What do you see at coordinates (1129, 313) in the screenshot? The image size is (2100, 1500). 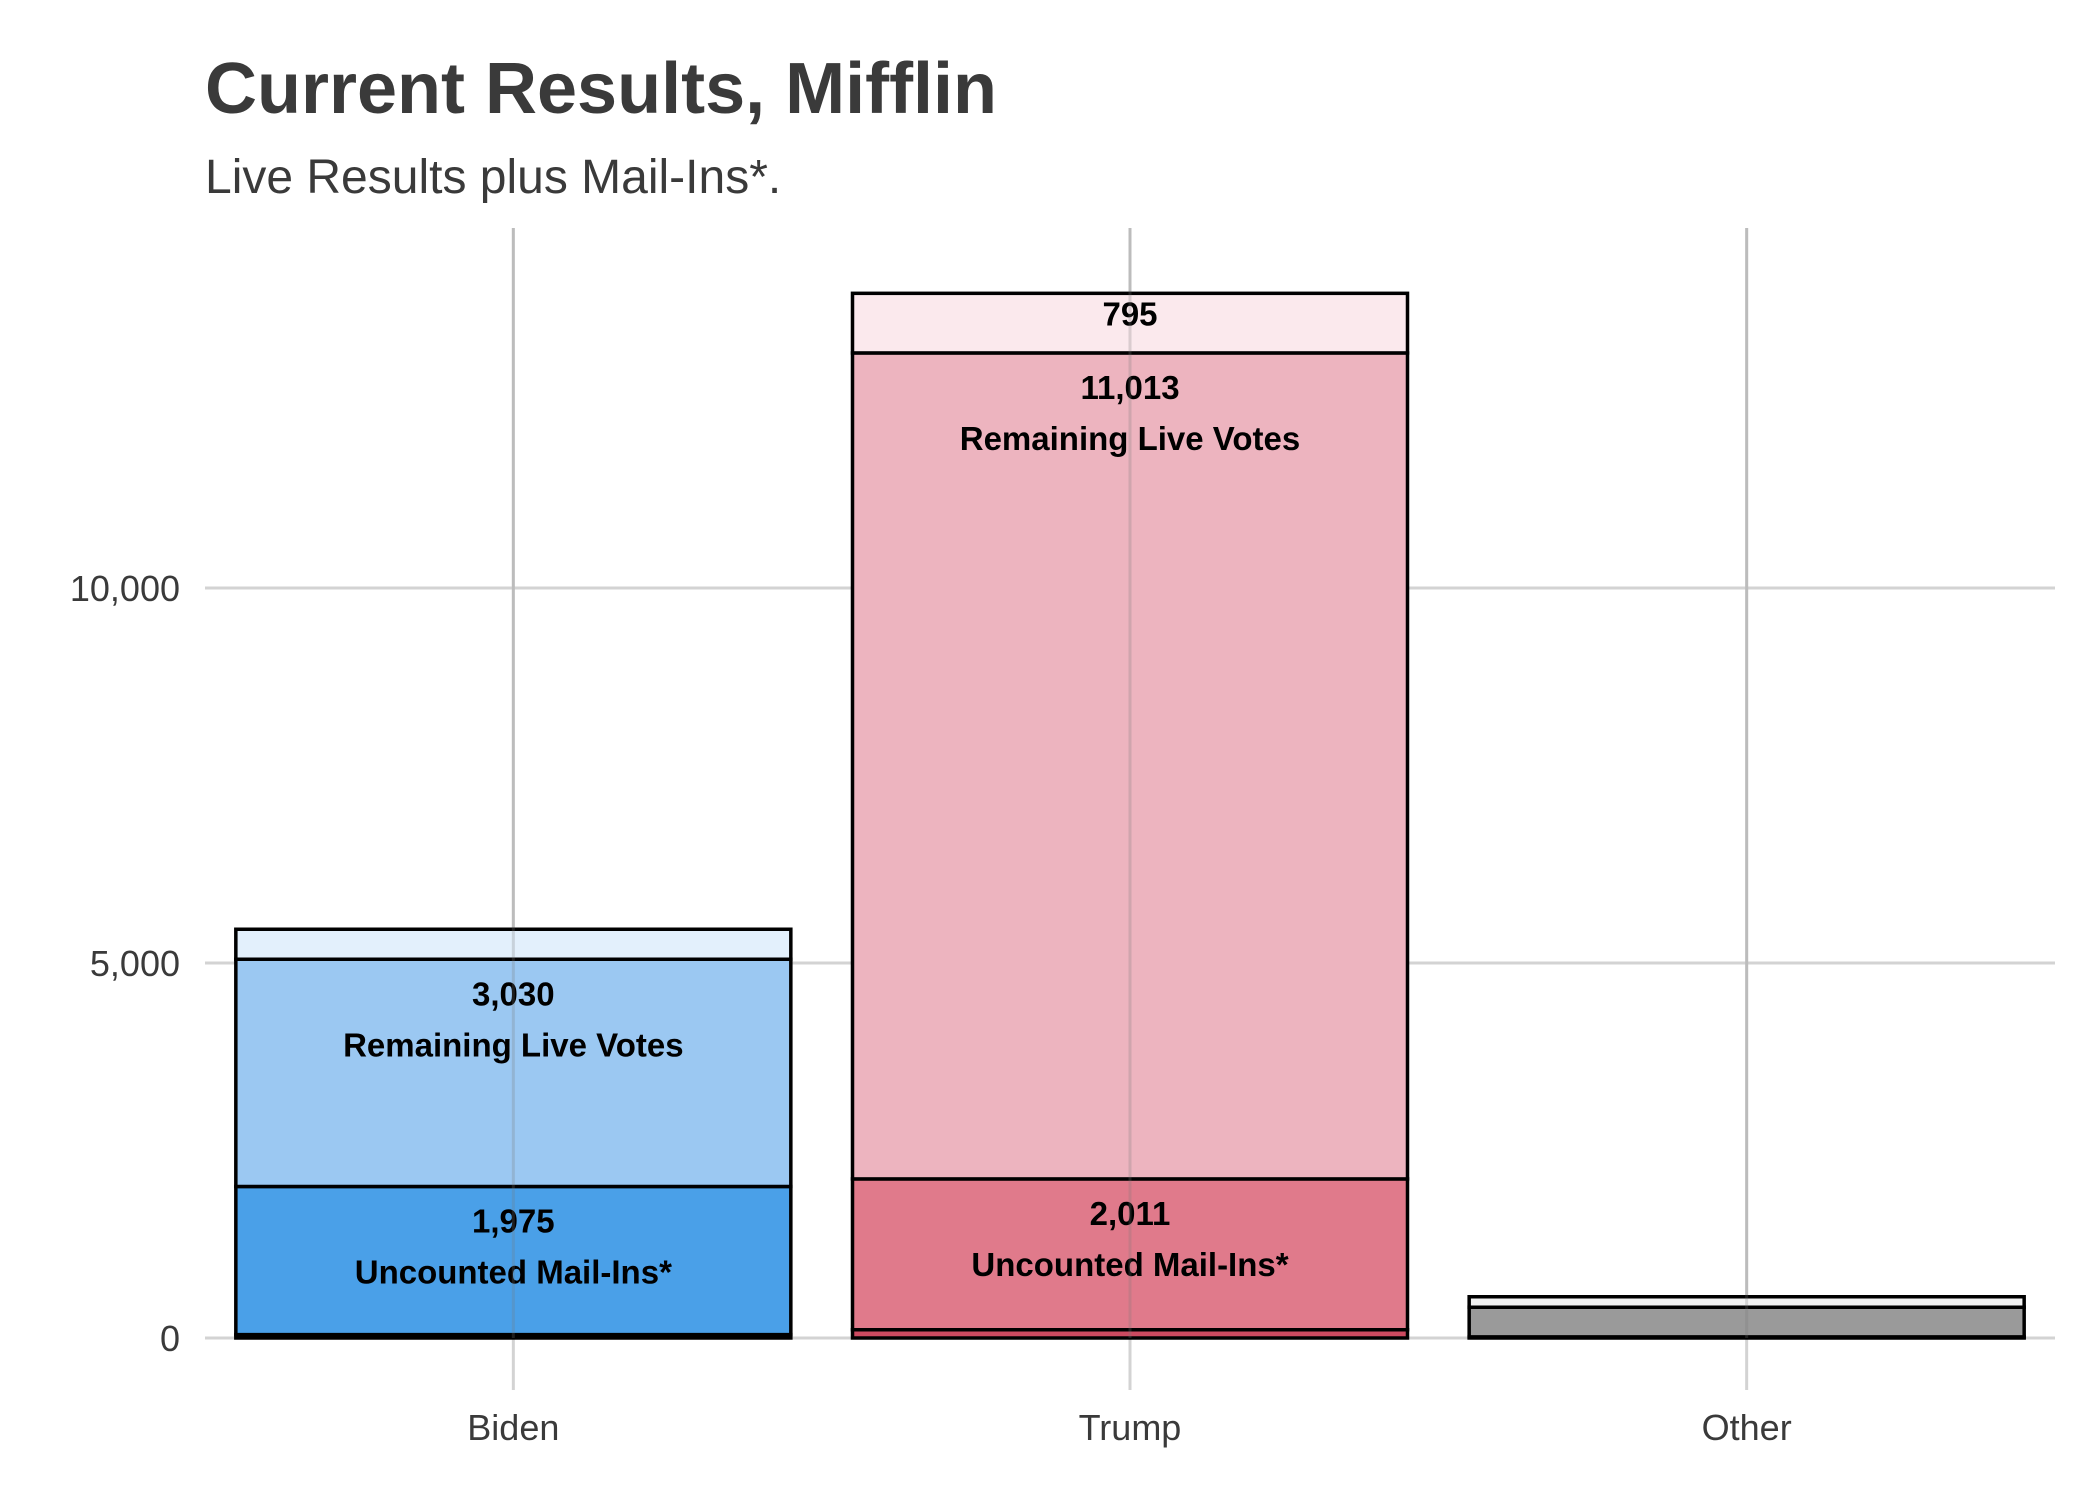 I see `data-label: 795` at bounding box center [1129, 313].